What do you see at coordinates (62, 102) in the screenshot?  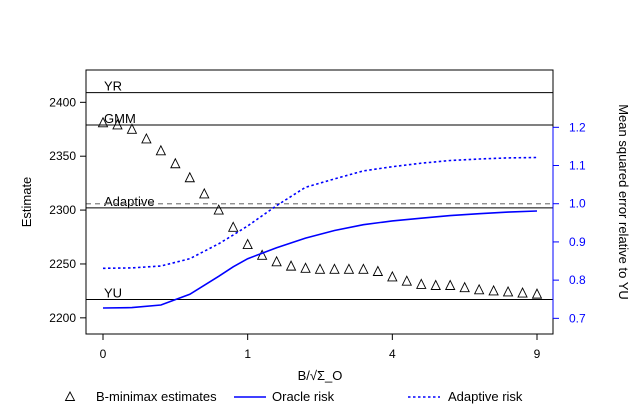 I see `y-left-tick-label: 2400` at bounding box center [62, 102].